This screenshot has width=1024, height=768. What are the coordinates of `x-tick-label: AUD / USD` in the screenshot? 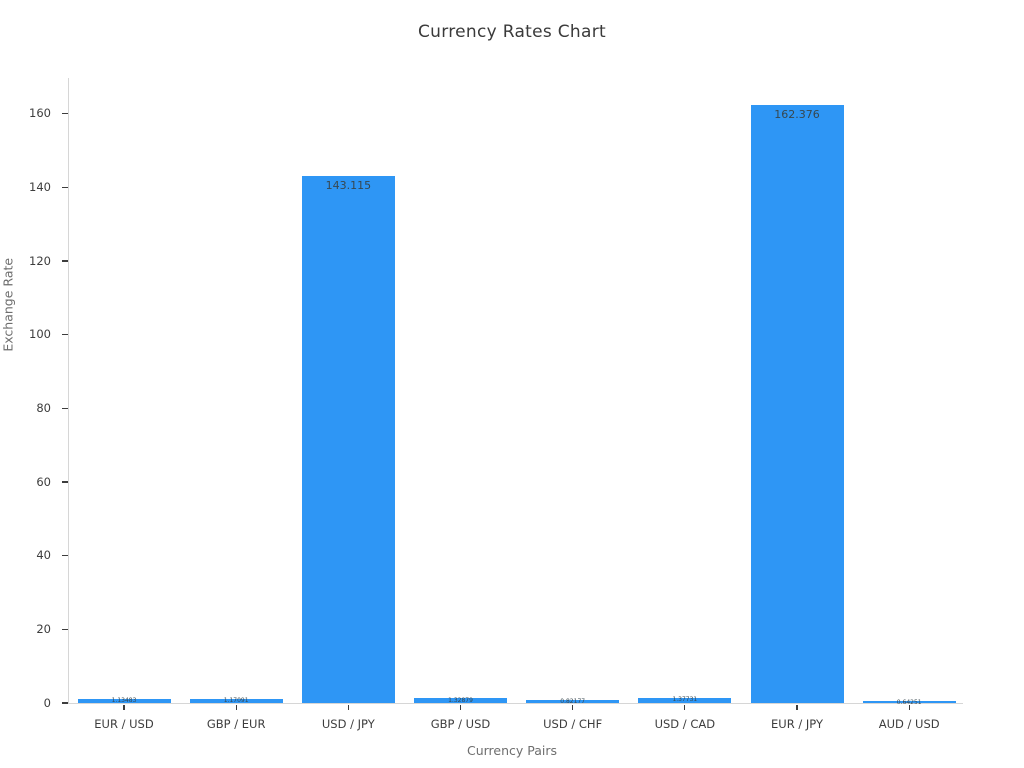 It's located at (909, 724).